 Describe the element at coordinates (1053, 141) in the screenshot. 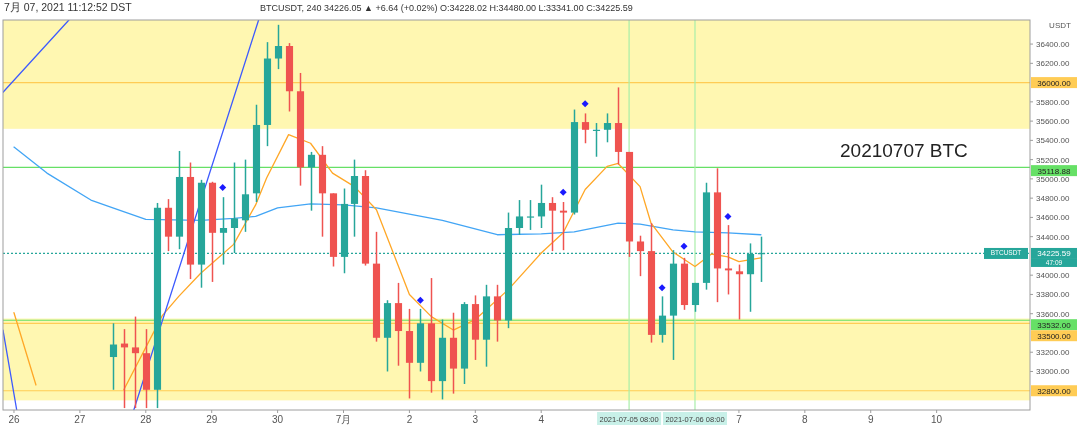

I see `y-tick-label: 35400.00` at that location.